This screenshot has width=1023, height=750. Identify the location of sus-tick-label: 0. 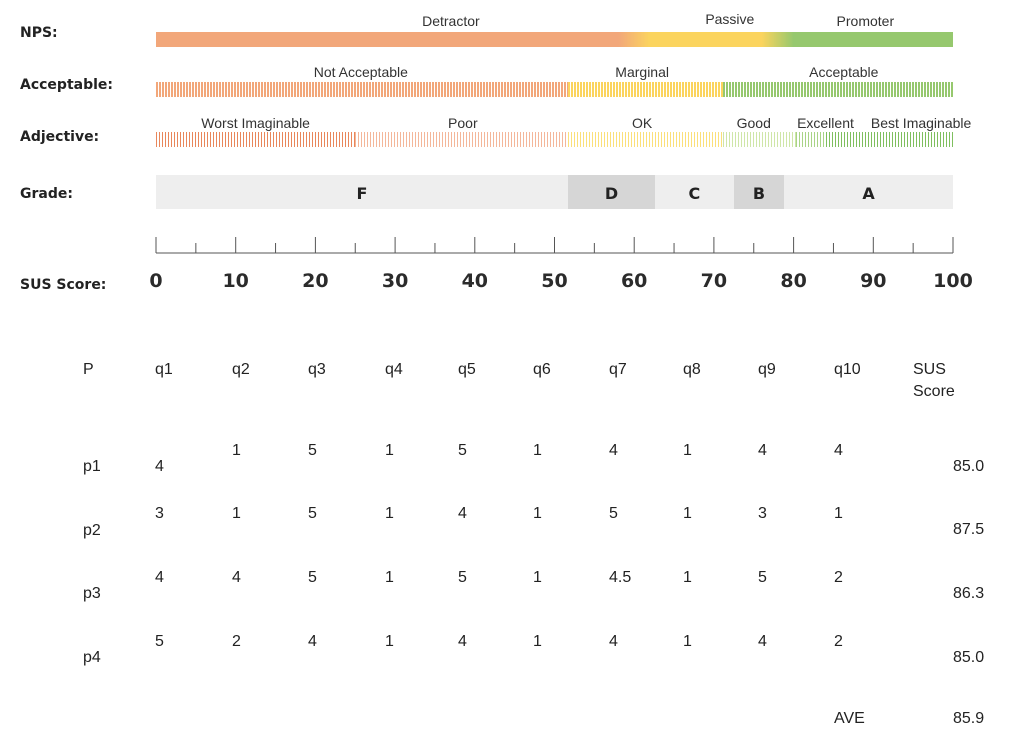
(156, 281).